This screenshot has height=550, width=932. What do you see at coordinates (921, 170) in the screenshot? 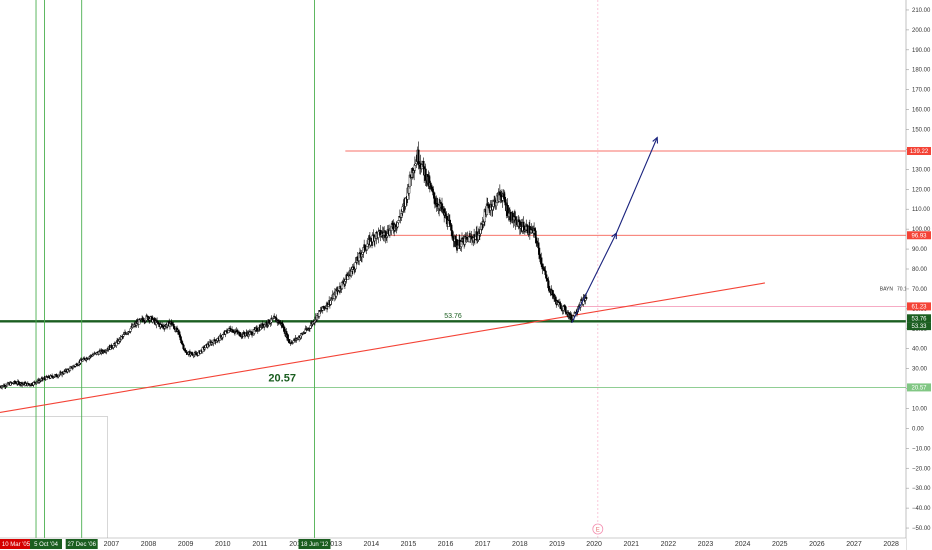
I see `price-tick-label: 130.00` at bounding box center [921, 170].